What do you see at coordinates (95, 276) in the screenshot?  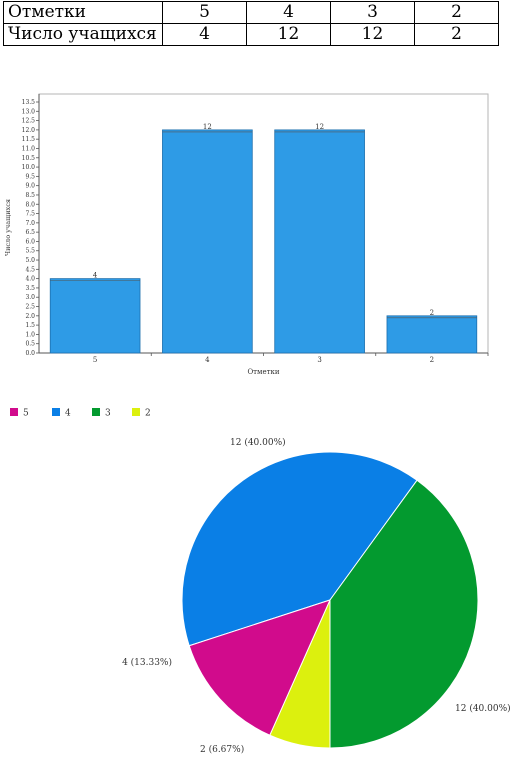 I see `bar-value-label: 4` at bounding box center [95, 276].